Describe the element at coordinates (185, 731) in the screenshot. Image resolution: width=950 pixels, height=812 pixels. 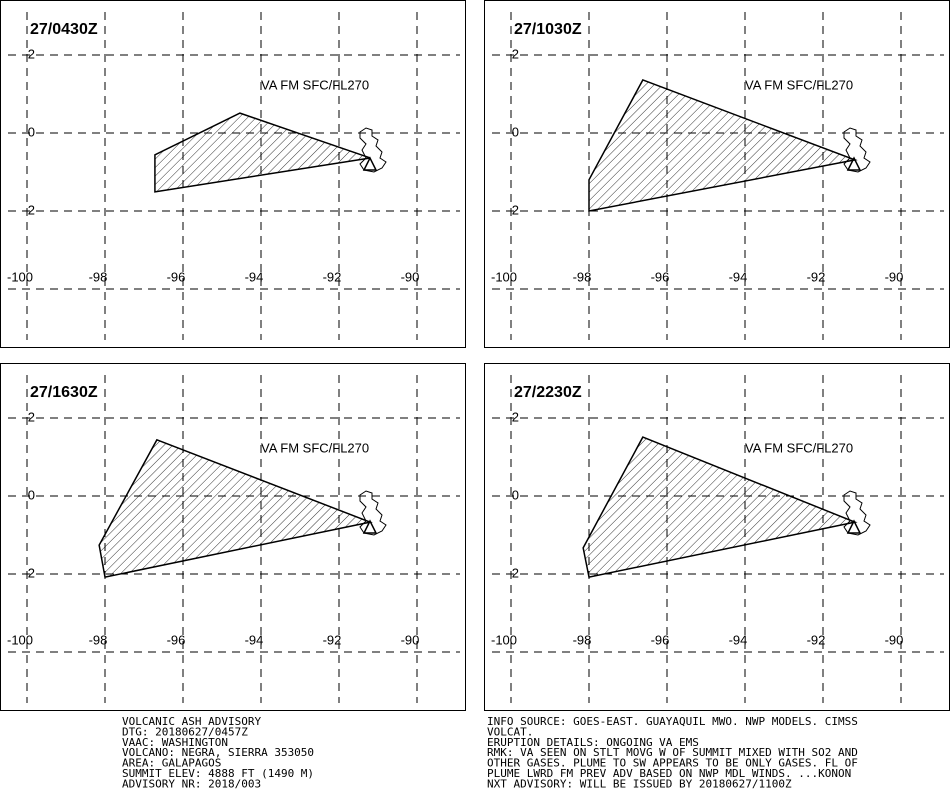
I see `advisory-line: DTG: 20180627/0457Z` at that location.